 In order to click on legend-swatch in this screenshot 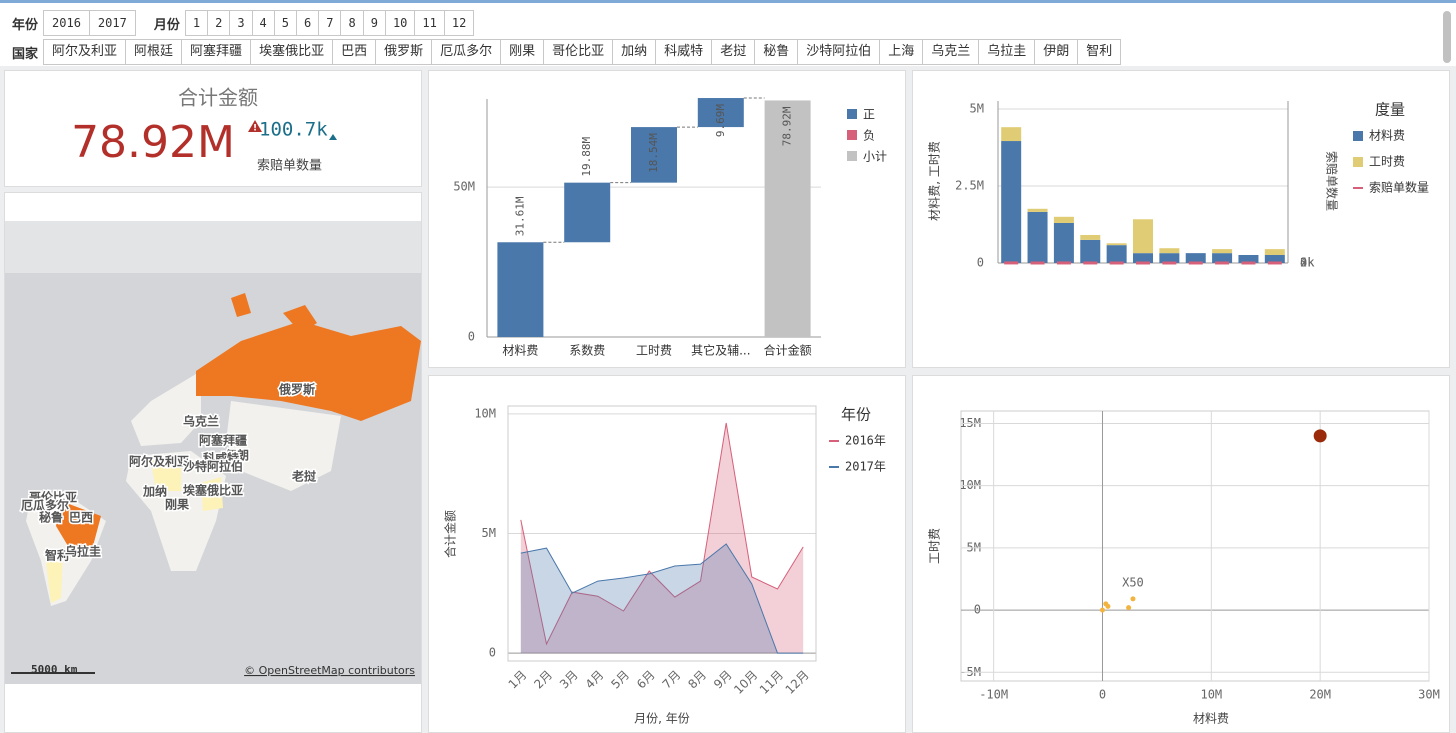, I will do `click(852, 156)`.